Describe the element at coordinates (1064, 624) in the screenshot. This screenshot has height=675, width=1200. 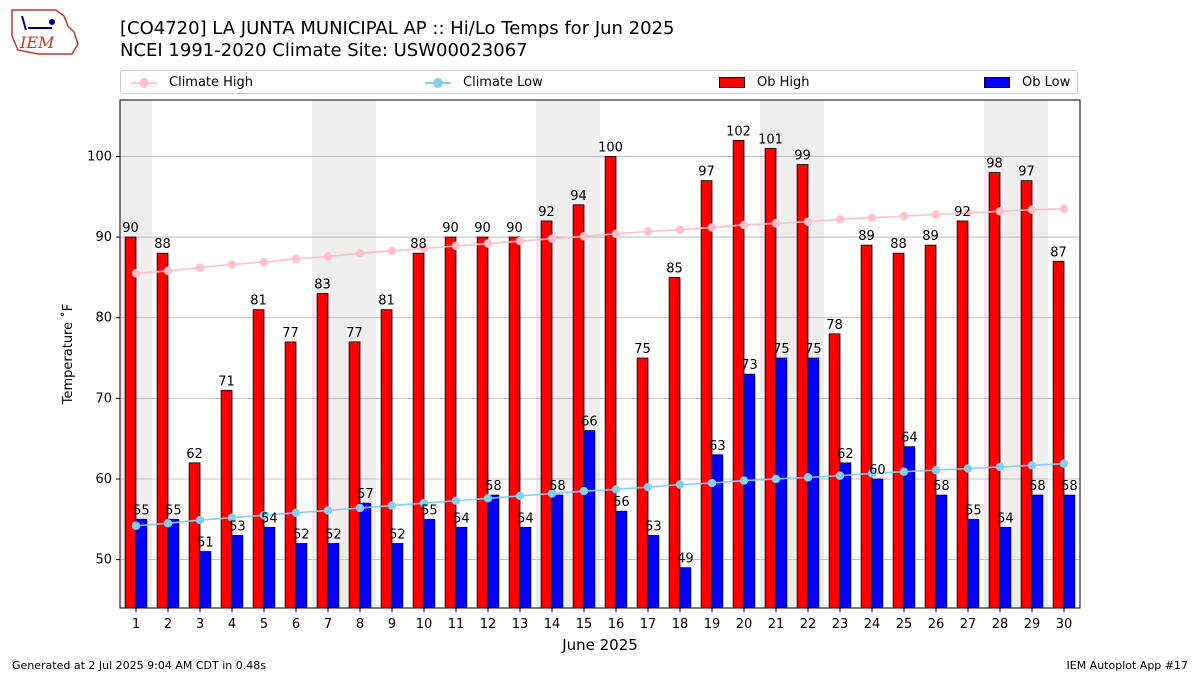
I see `x-tick-label: 30` at that location.